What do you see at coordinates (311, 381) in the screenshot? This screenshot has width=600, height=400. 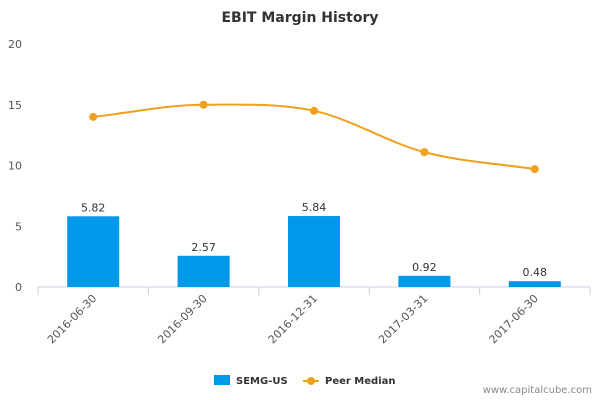 I see `legend-swatch-marker` at bounding box center [311, 381].